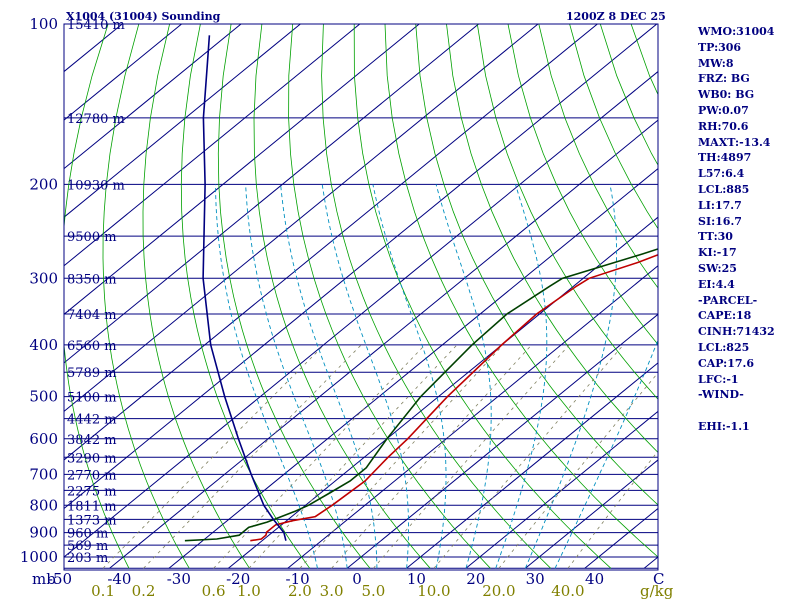  Describe the element at coordinates (214, 591) in the screenshot. I see `mixing-ratio-tick-label: 0.6` at that location.